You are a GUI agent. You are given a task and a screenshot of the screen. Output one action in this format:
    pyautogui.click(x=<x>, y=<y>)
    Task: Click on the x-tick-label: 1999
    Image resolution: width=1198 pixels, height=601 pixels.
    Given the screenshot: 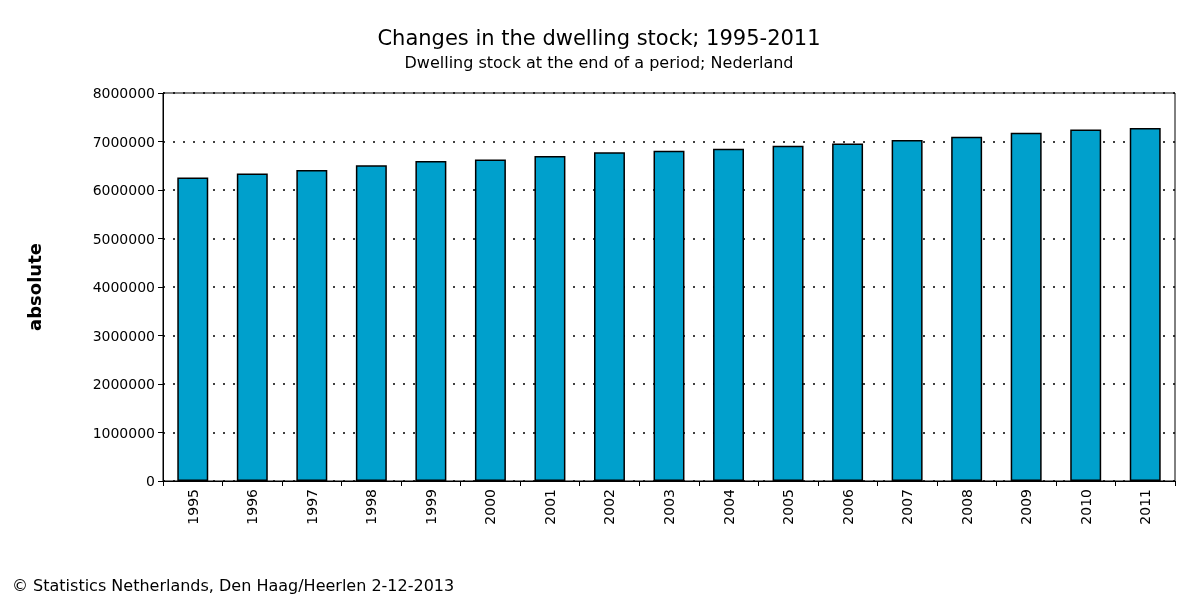 What is the action you would take?
    pyautogui.click(x=430, y=507)
    